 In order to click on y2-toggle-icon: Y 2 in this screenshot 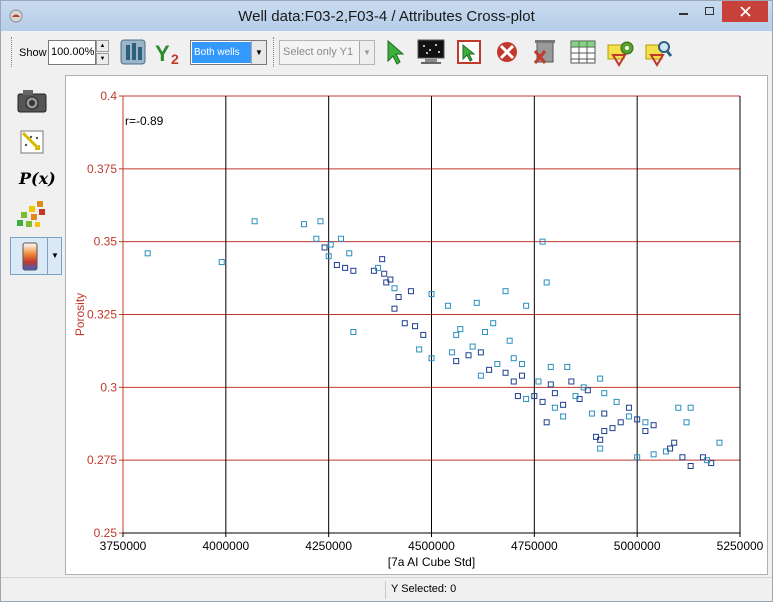, I will do `click(169, 52)`.